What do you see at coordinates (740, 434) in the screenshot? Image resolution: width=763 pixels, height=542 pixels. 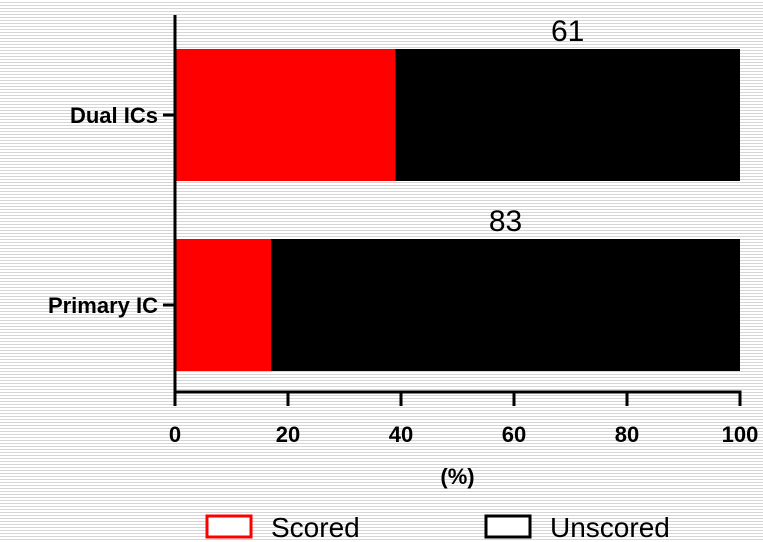 I see `x-tick-label: 100` at bounding box center [740, 434].